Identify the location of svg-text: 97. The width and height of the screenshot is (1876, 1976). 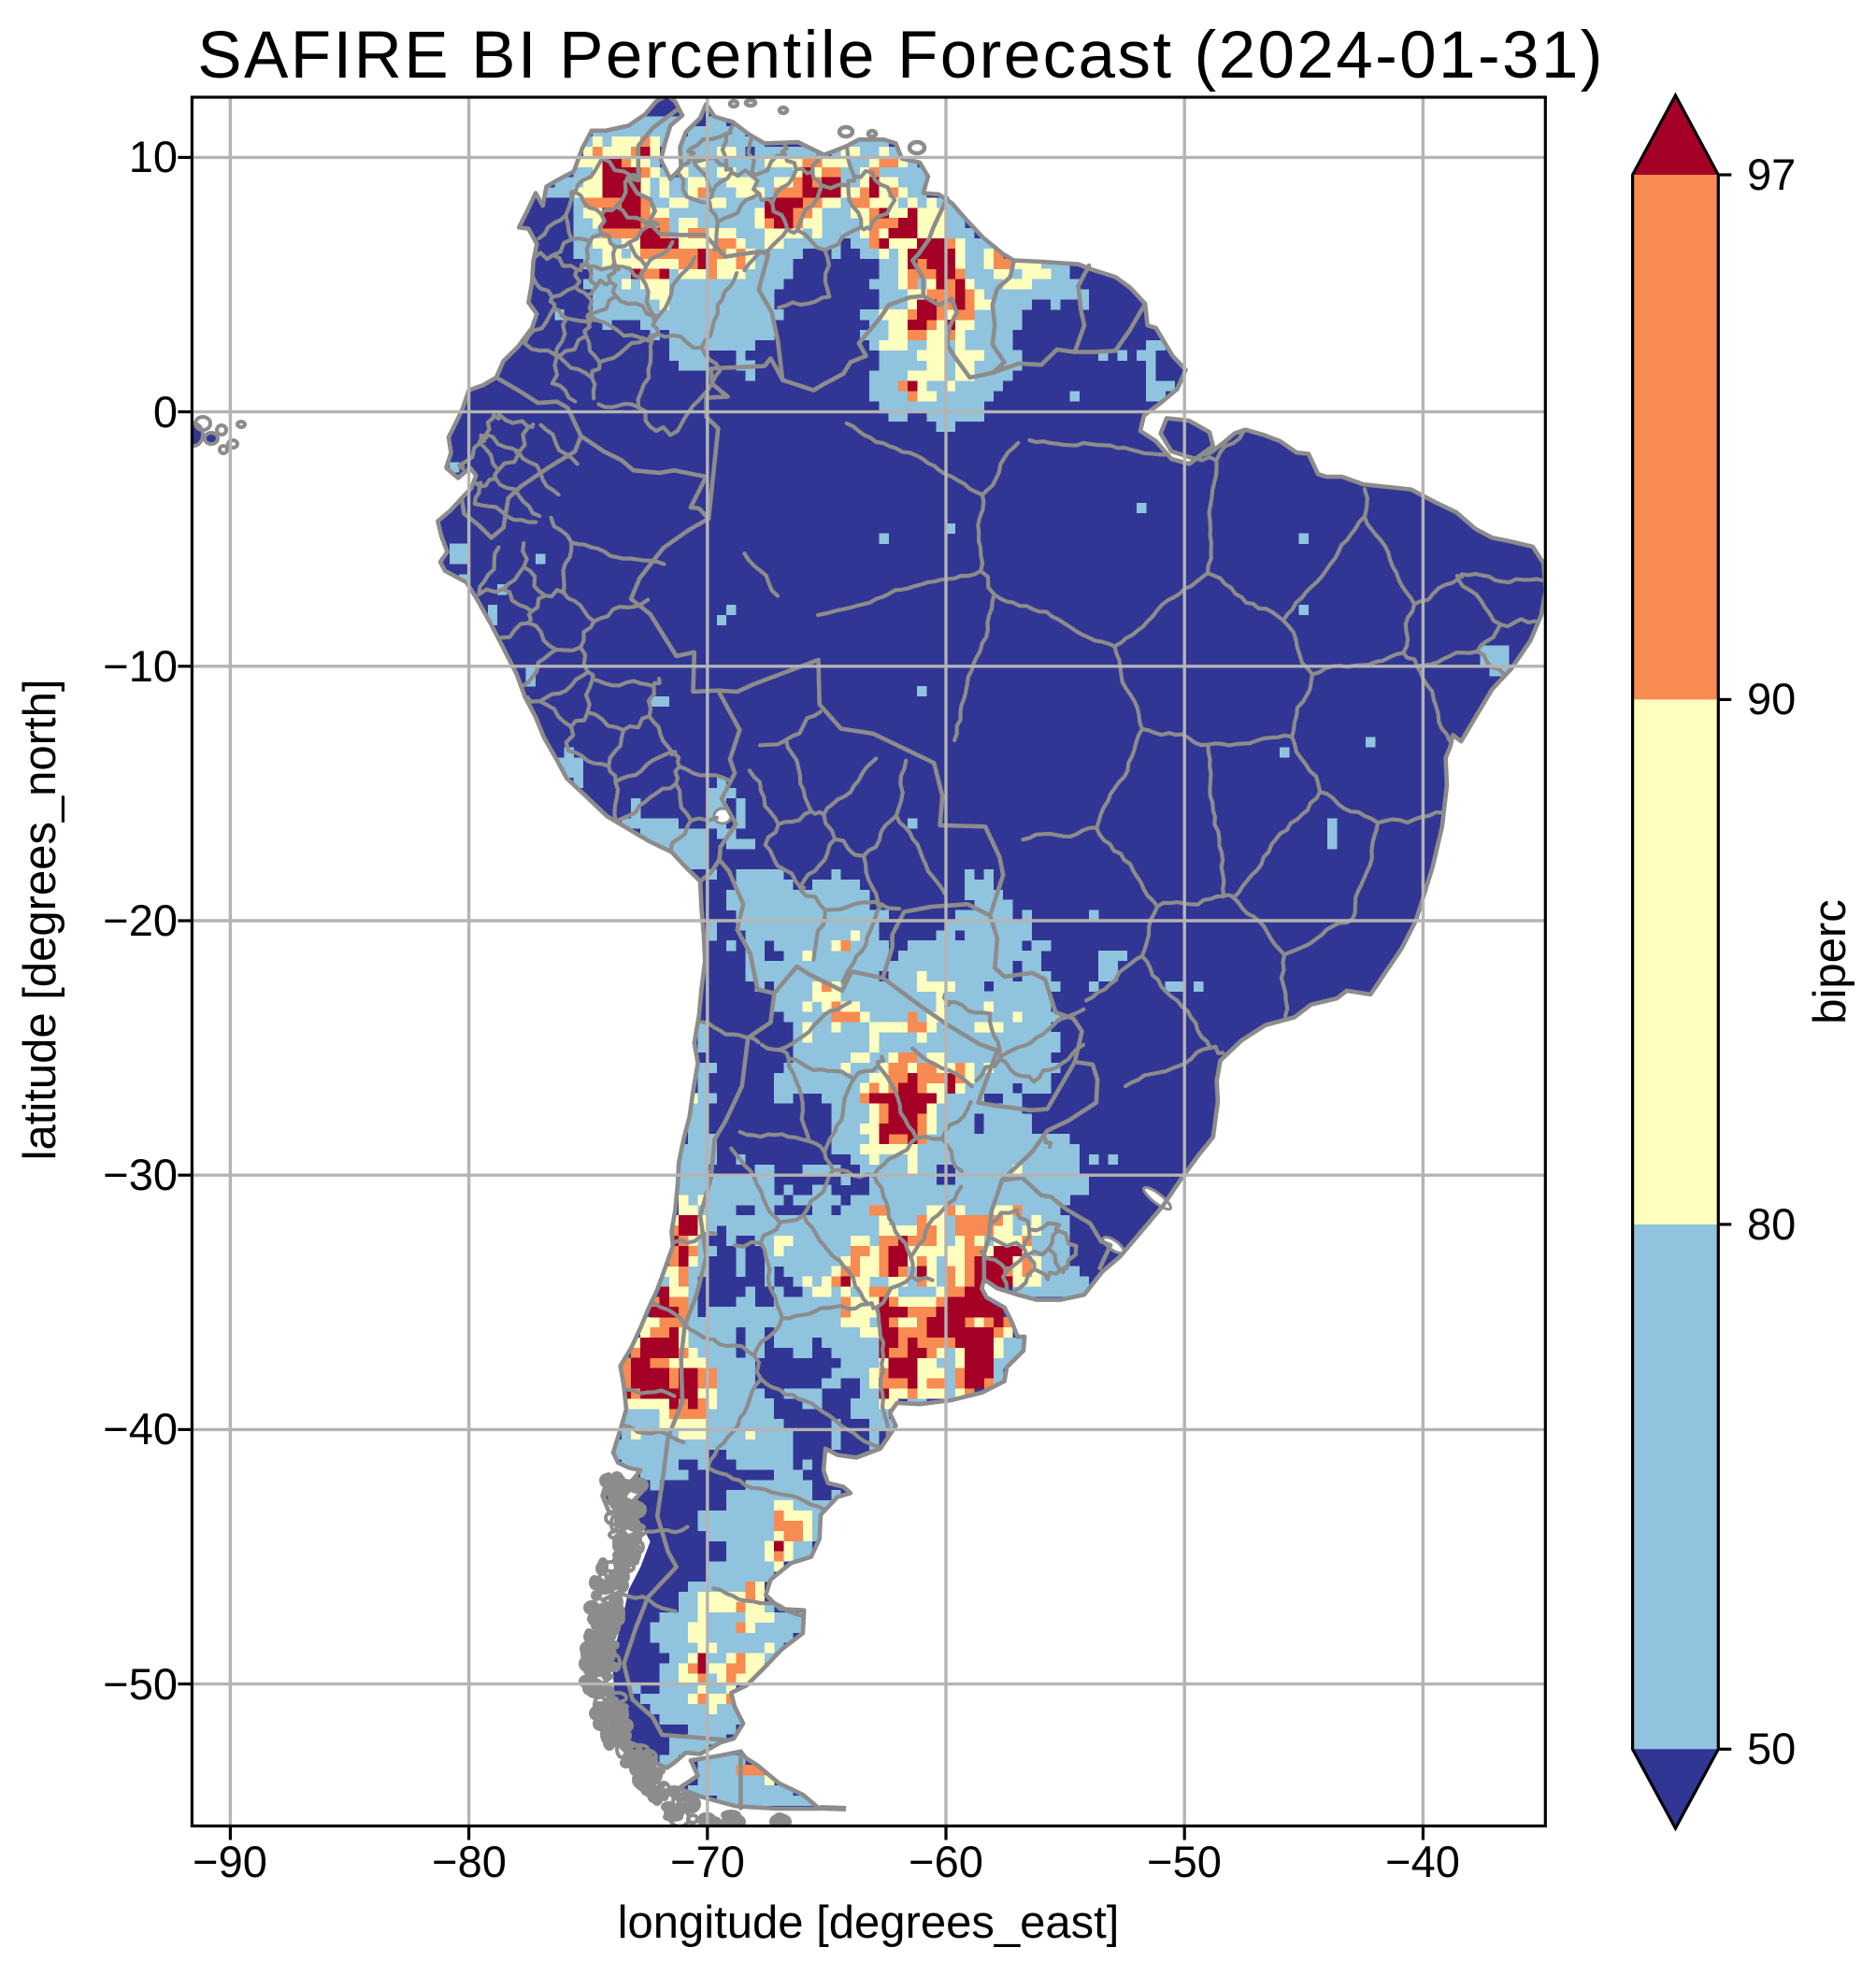
(1772, 174).